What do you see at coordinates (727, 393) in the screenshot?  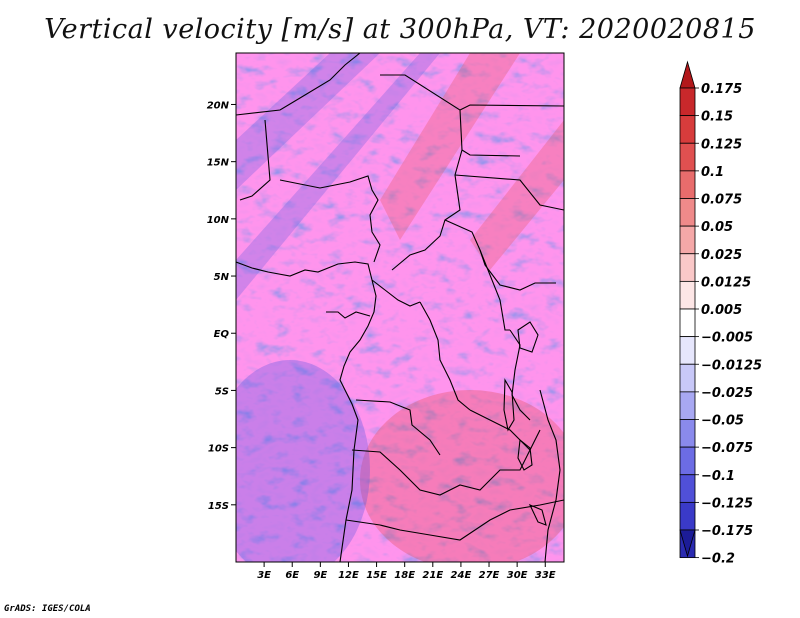 I see `colorbar-label: −0.025` at bounding box center [727, 393].